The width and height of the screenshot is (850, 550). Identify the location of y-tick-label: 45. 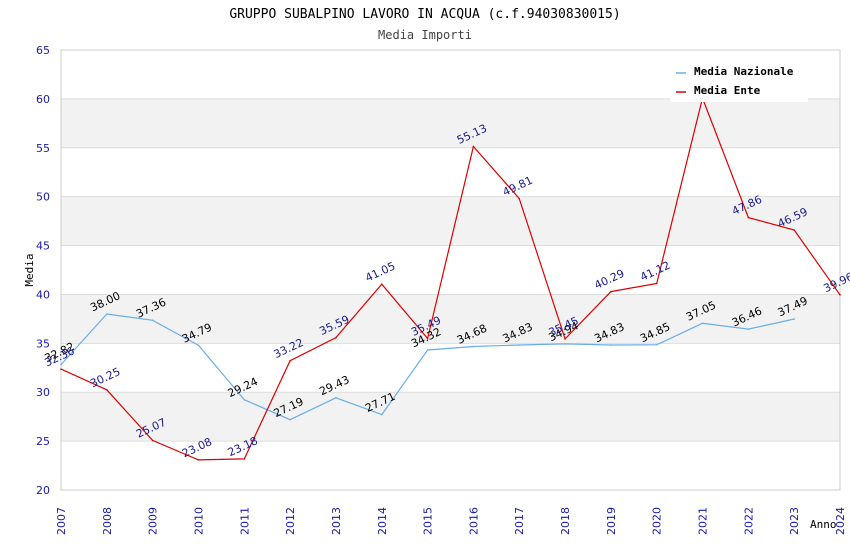
(43, 246).